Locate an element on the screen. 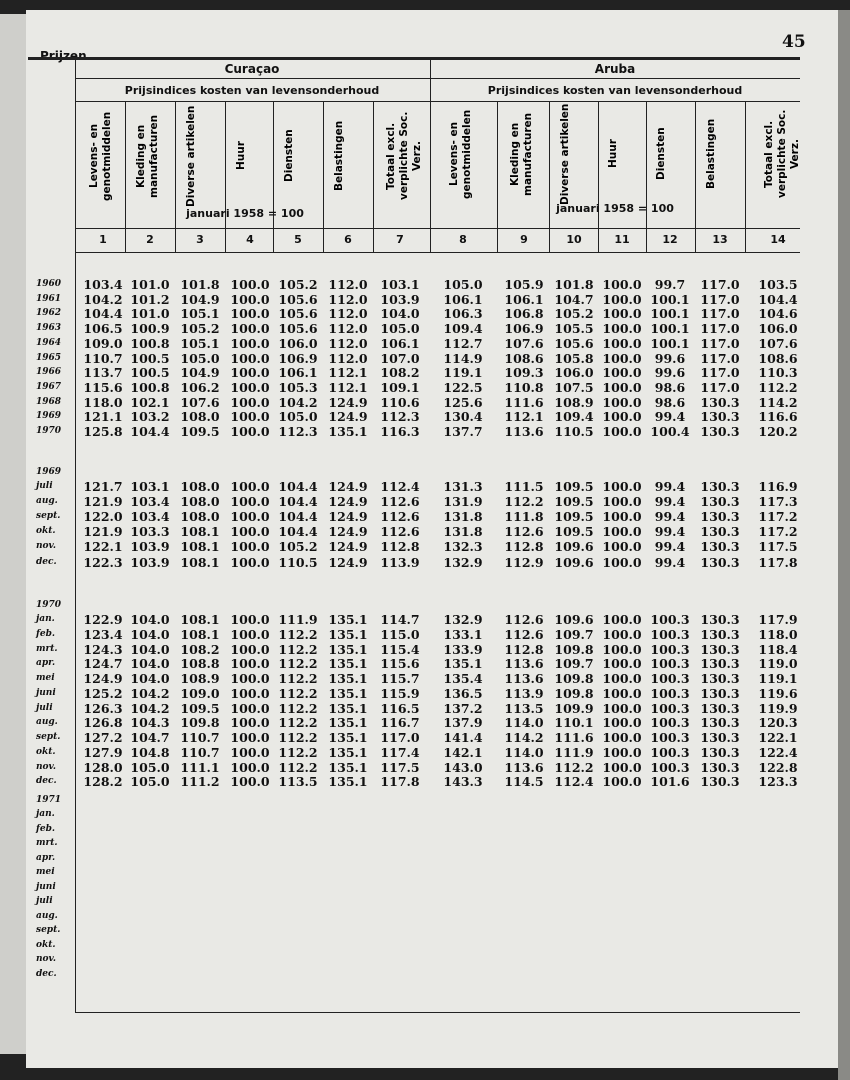 The width and height of the screenshot is (850, 1080). cell: 112.1 is located at coordinates (348, 373).